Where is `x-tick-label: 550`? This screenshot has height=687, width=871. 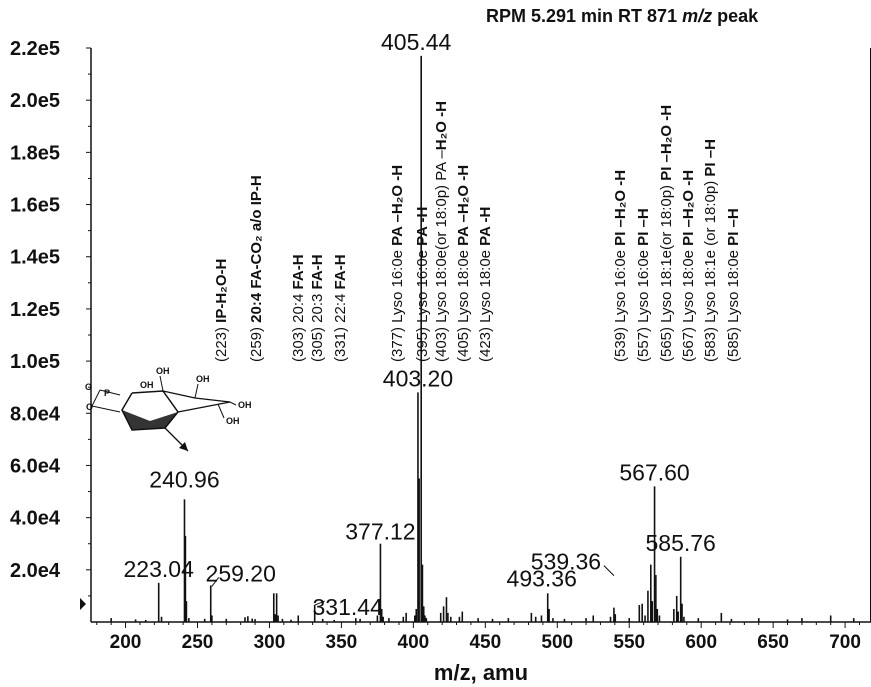
x-tick-label: 550 is located at coordinates (629, 642).